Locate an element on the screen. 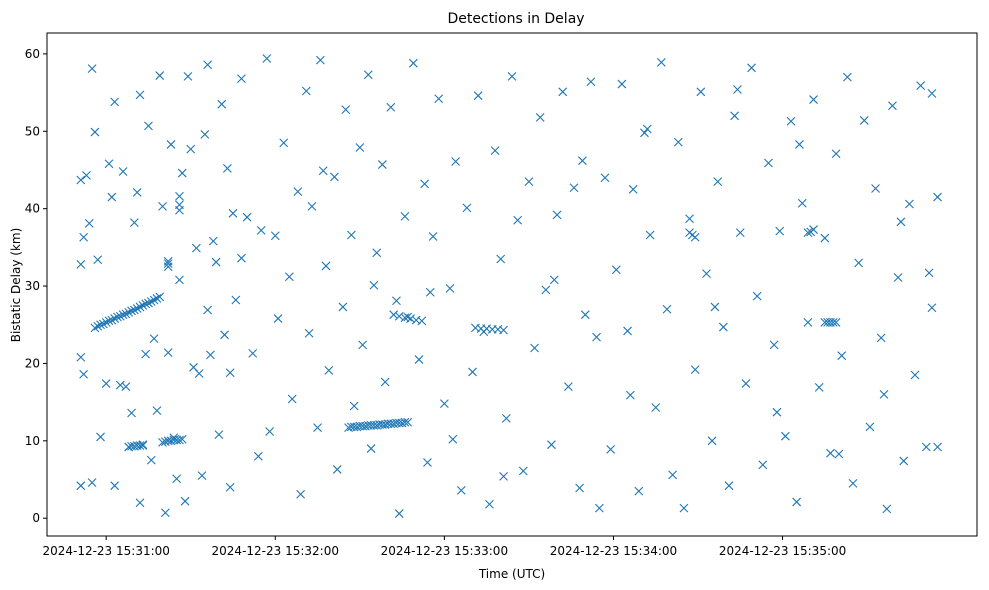 This screenshot has width=989, height=590. y-tick-label: 40 is located at coordinates (32, 209).